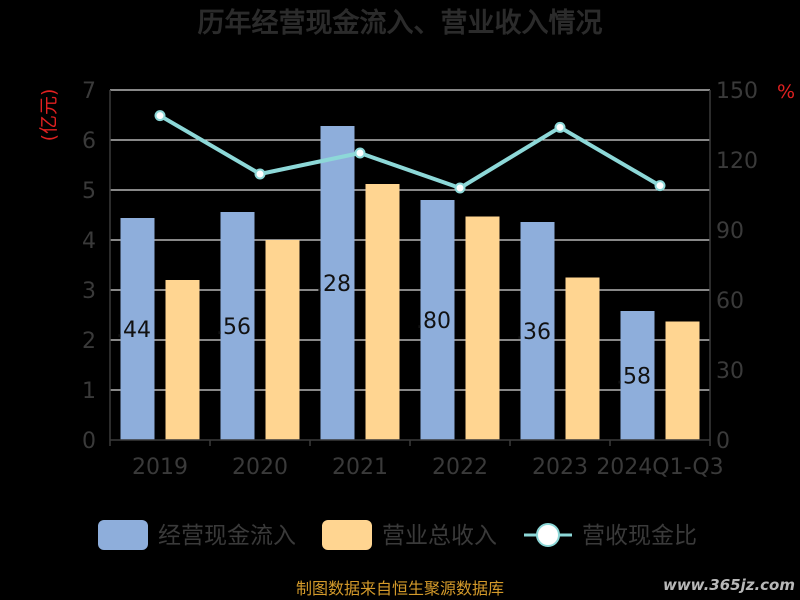 This screenshot has height=600, width=800. Describe the element at coordinates (400, 588) in the screenshot. I see `source-note: 制图数据来自恒生聚源数据库` at that location.